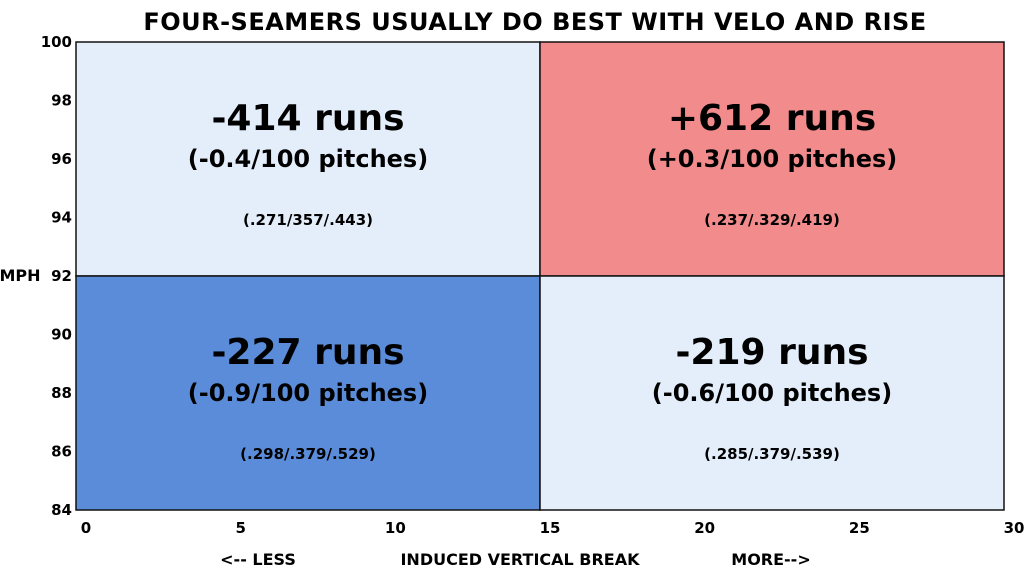 The height and width of the screenshot is (576, 1024). I want to click on quadrant-per100-high-ivb-high-velo: (+0.3/100 pitches), so click(772, 159).